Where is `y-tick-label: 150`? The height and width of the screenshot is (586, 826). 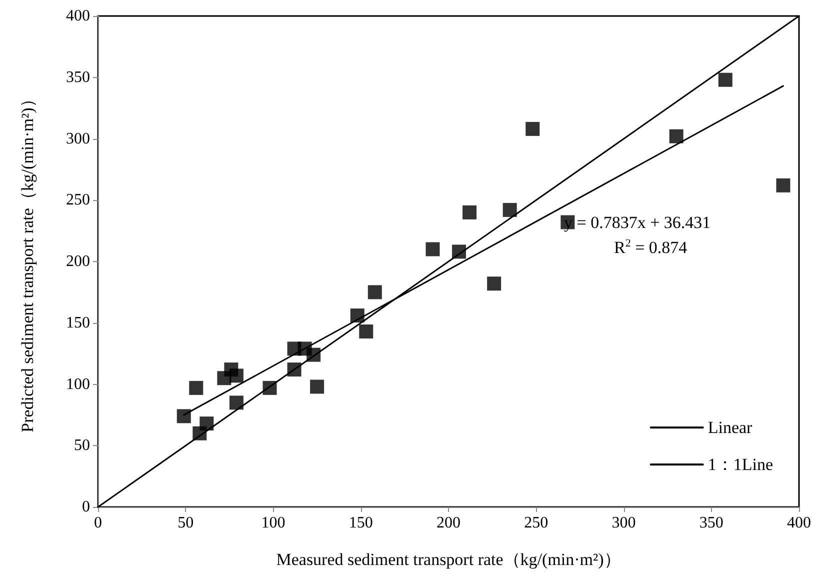 y-tick-label: 150 is located at coordinates (78, 323).